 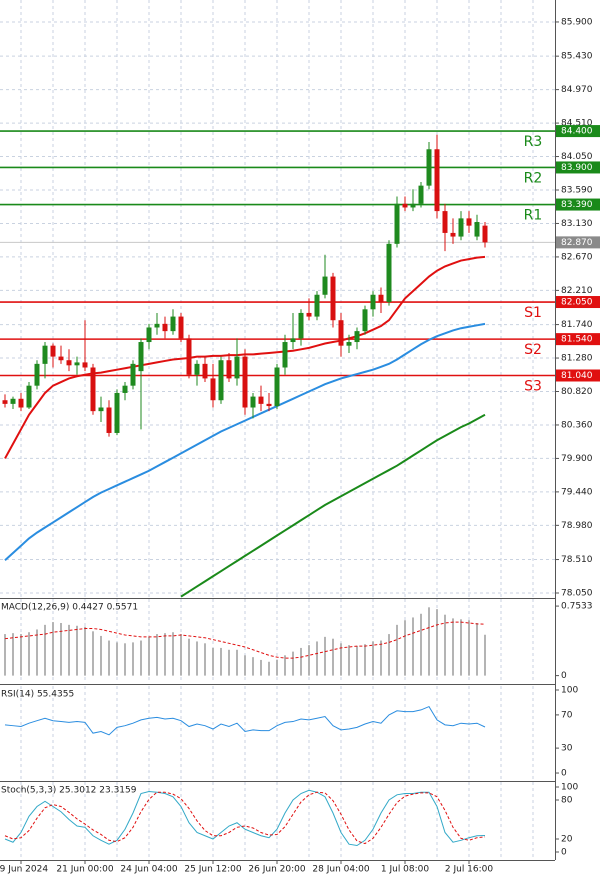 What do you see at coordinates (340, 870) in the screenshot?
I see `x-tick-label: 28 Jun 04:00` at bounding box center [340, 870].